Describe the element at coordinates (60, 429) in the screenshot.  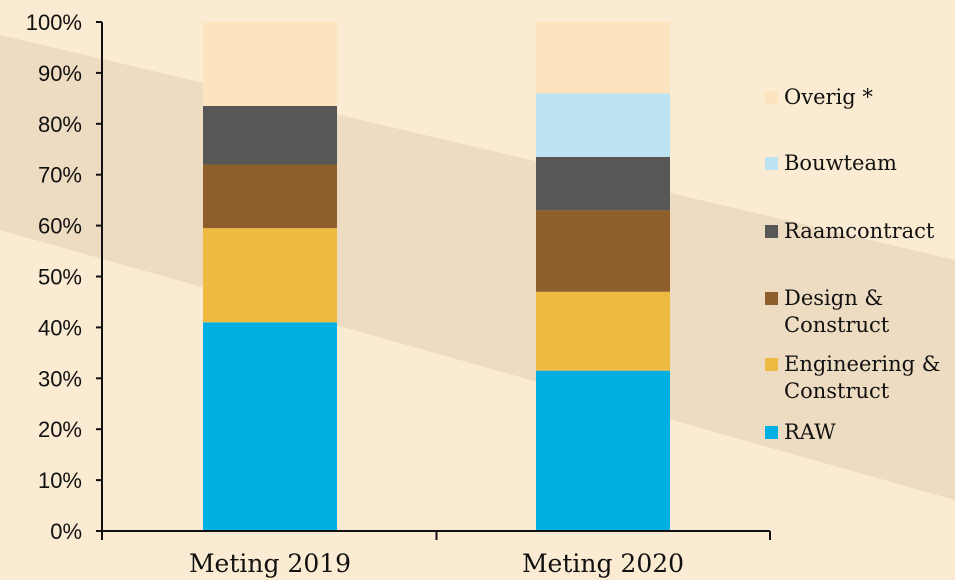
I see `y-tick-label: 20%` at that location.